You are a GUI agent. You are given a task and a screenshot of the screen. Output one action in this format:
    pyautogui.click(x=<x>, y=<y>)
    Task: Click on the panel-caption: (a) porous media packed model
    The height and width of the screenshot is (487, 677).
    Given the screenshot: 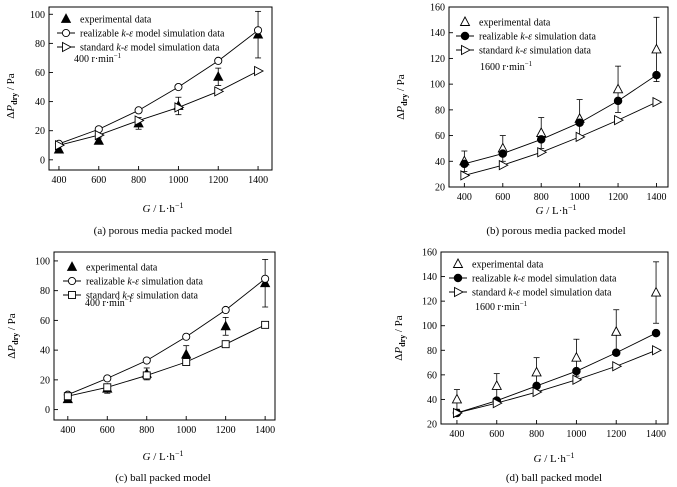 What is the action you would take?
    pyautogui.click(x=163, y=231)
    